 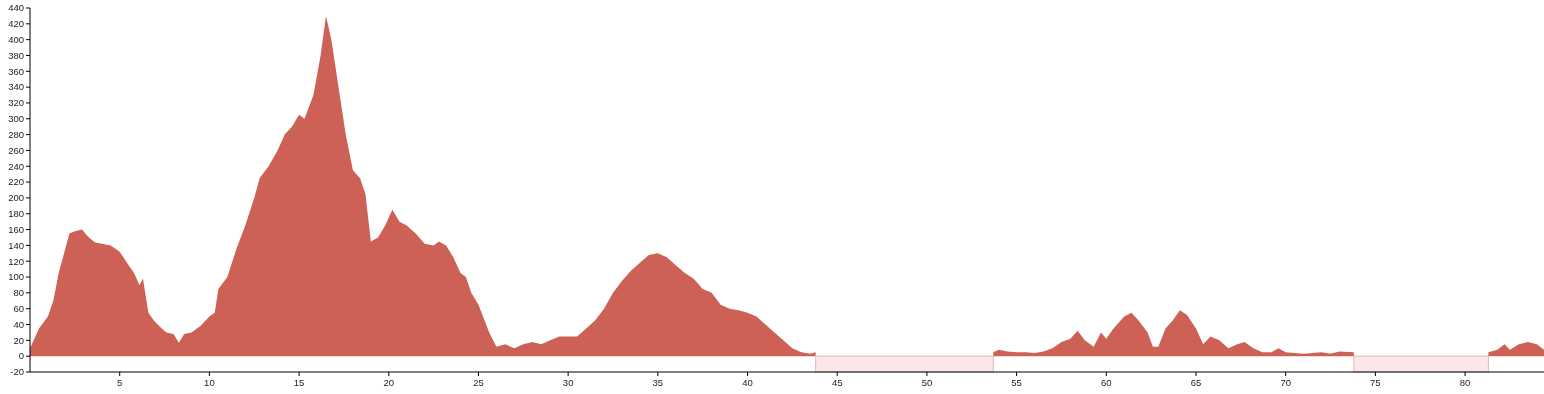 I want to click on y-tick-label: 240, so click(x=16, y=166).